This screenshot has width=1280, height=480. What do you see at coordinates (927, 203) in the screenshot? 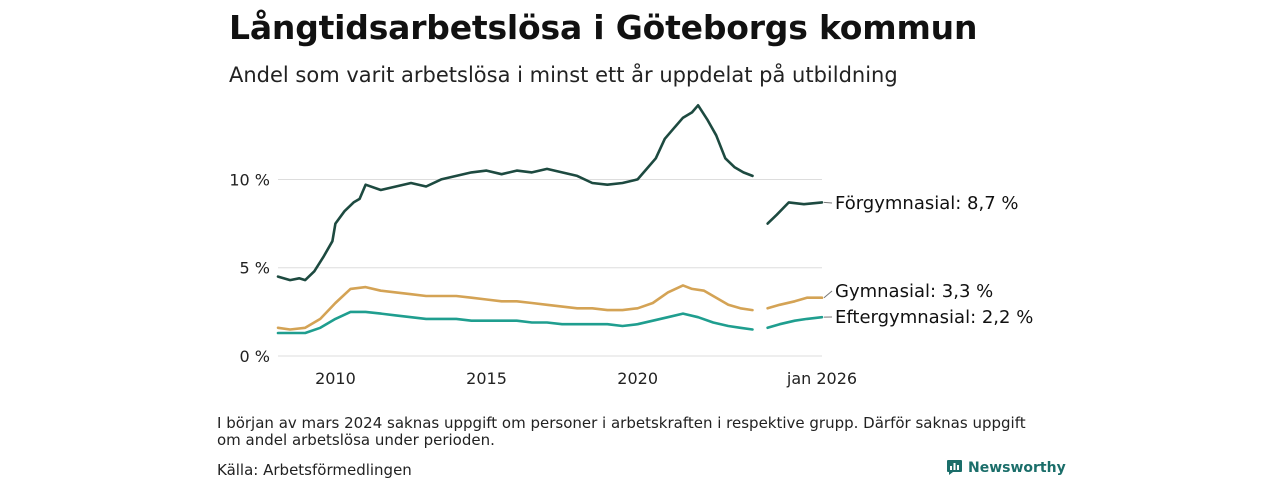
I see `series-label-förgymnasial: Förgymnasial: 8,7 %` at bounding box center [927, 203].